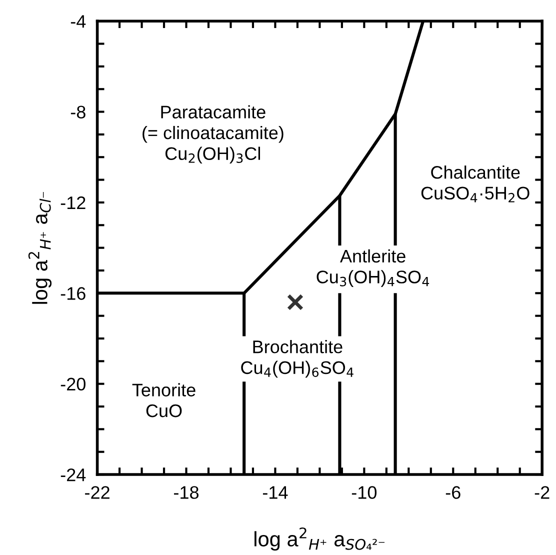 This screenshot has height=555, width=556. Describe the element at coordinates (73, 475) in the screenshot. I see `y-tick-label: -24` at that location.